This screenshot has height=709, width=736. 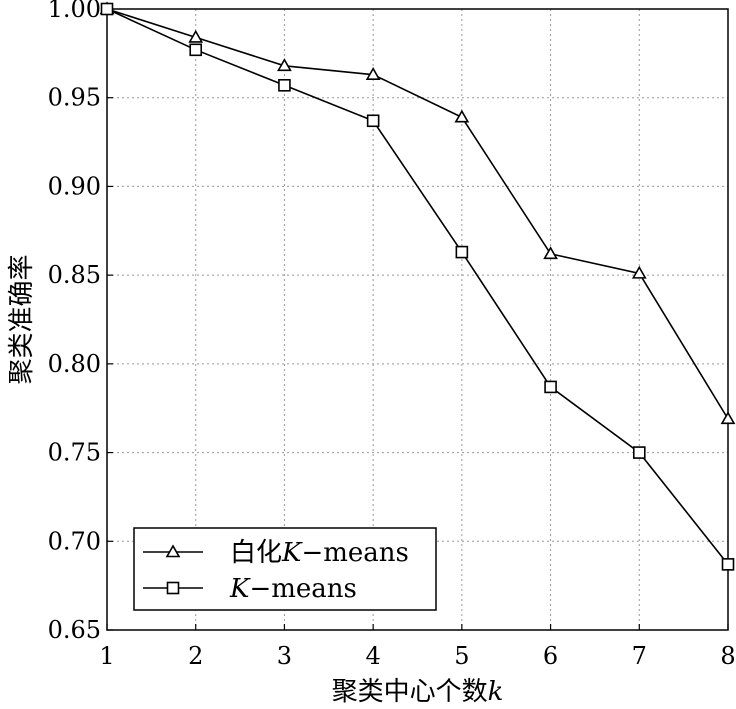 I want to click on y-tick-label: 0.70, so click(x=74, y=541).